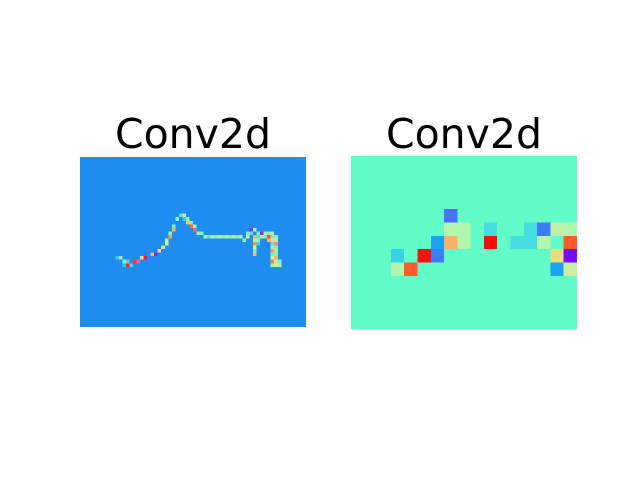 The image size is (640, 480). What do you see at coordinates (464, 134) in the screenshot?
I see `panel-2-title: Conv2d` at bounding box center [464, 134].